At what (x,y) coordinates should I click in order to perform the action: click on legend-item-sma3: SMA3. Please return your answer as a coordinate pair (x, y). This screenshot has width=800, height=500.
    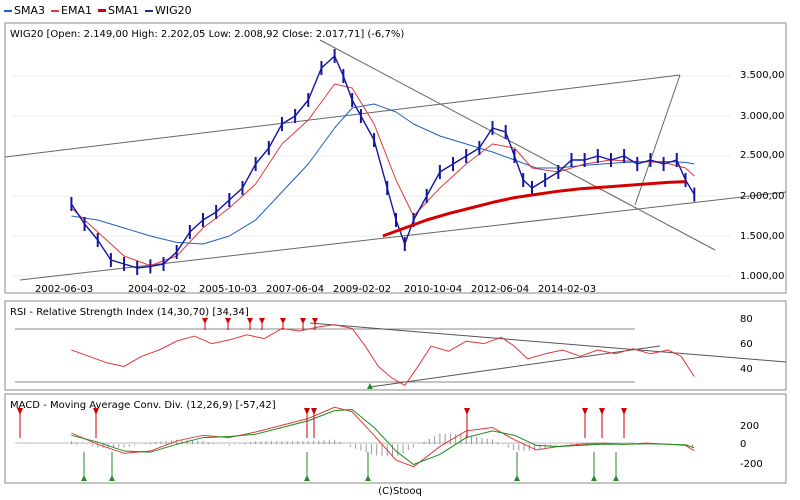
    Looking at the image, I should click on (24, 10).